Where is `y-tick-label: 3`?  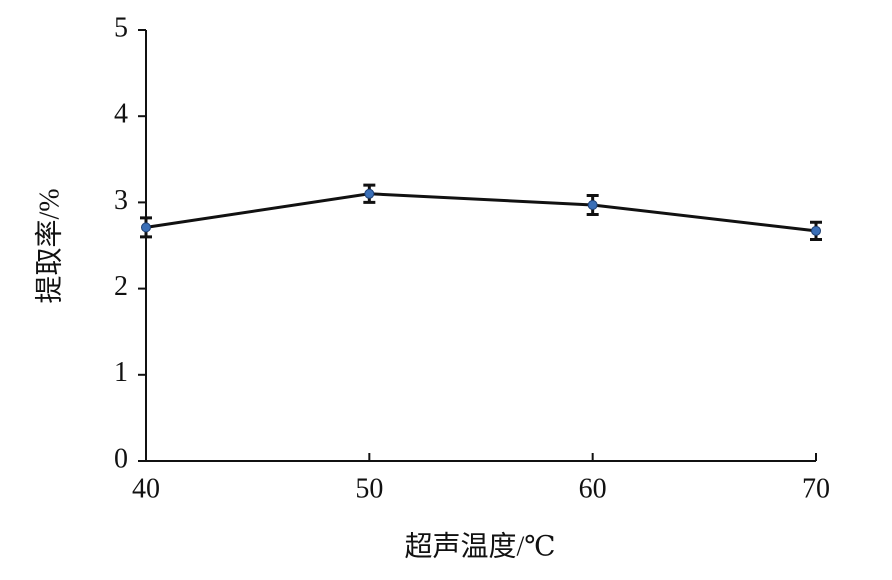
y-tick-label: 3 is located at coordinates (121, 200).